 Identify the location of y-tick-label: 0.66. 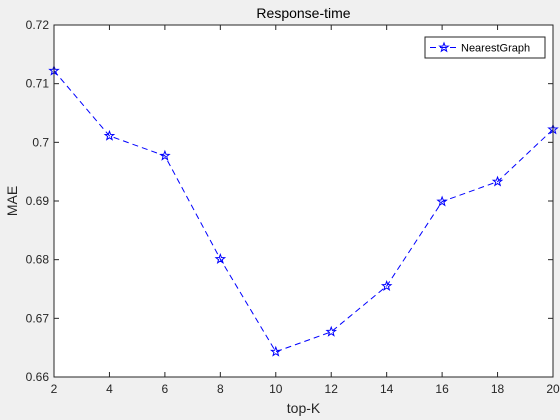
(38, 377).